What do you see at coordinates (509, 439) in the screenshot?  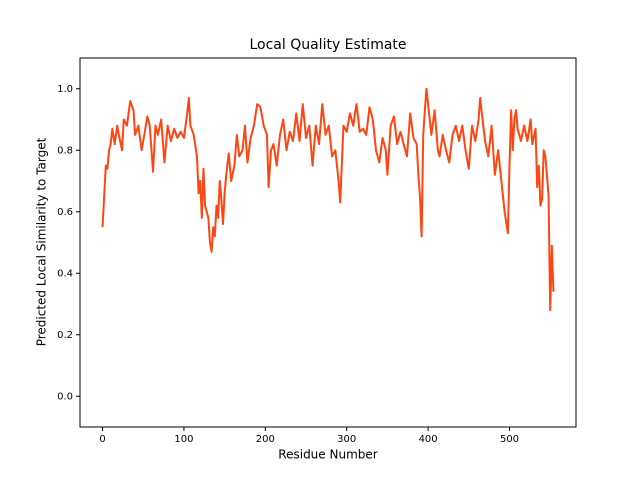 I see `x-tick-label: 500` at bounding box center [509, 439].